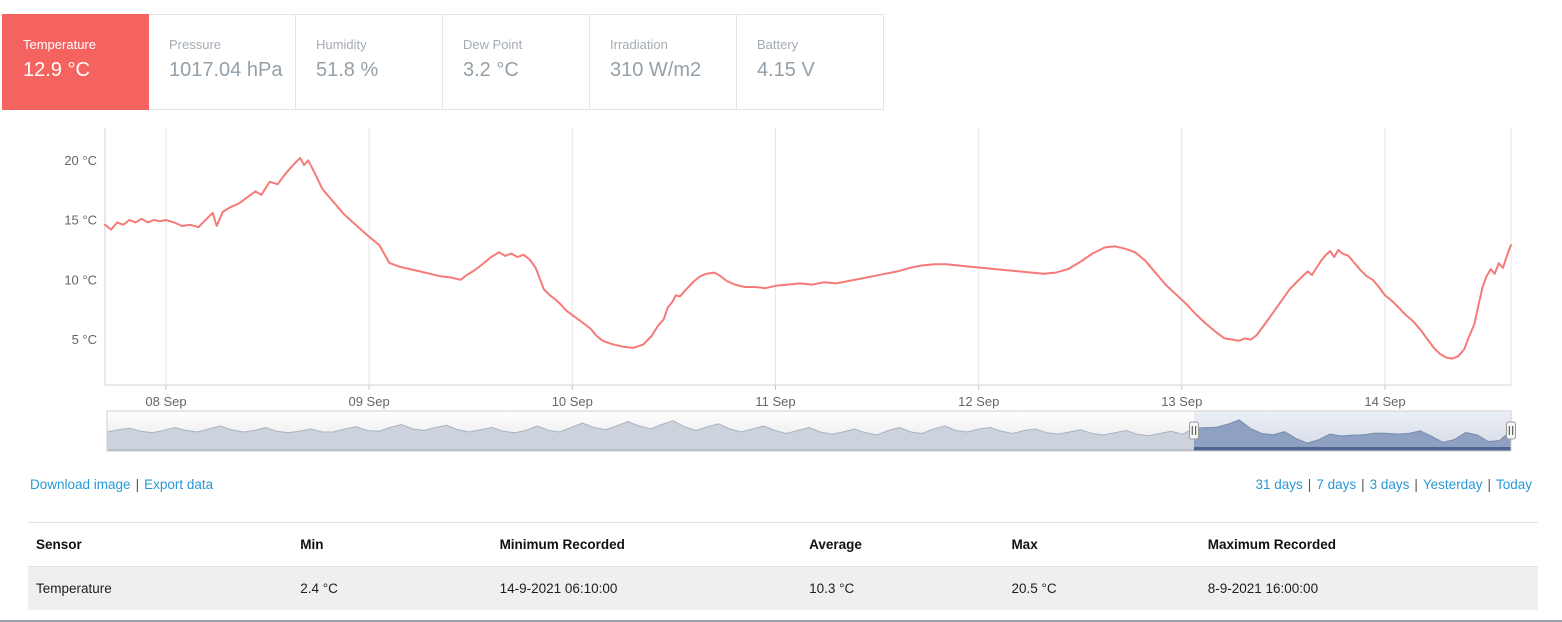 The width and height of the screenshot is (1562, 622). I want to click on range-link-3-days: 3 days, so click(1389, 484).